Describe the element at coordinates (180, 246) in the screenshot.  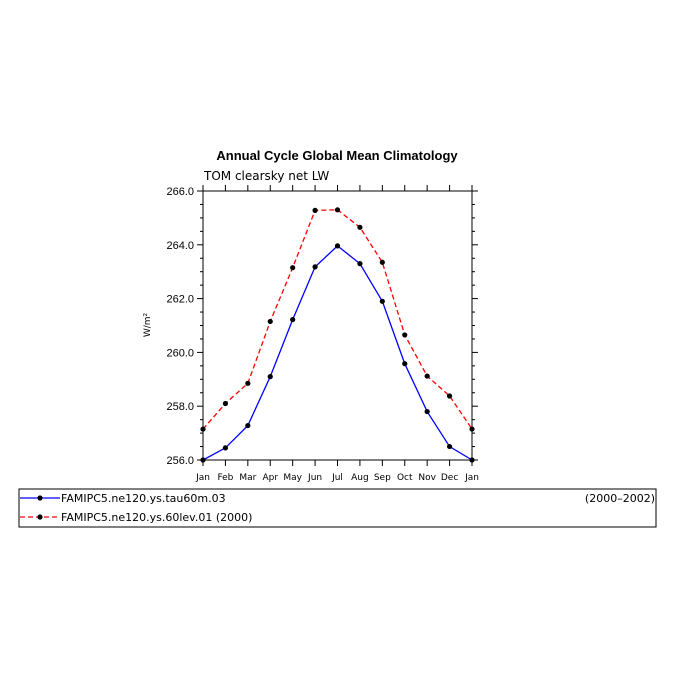
I see `y-tick-label: 264.0` at that location.